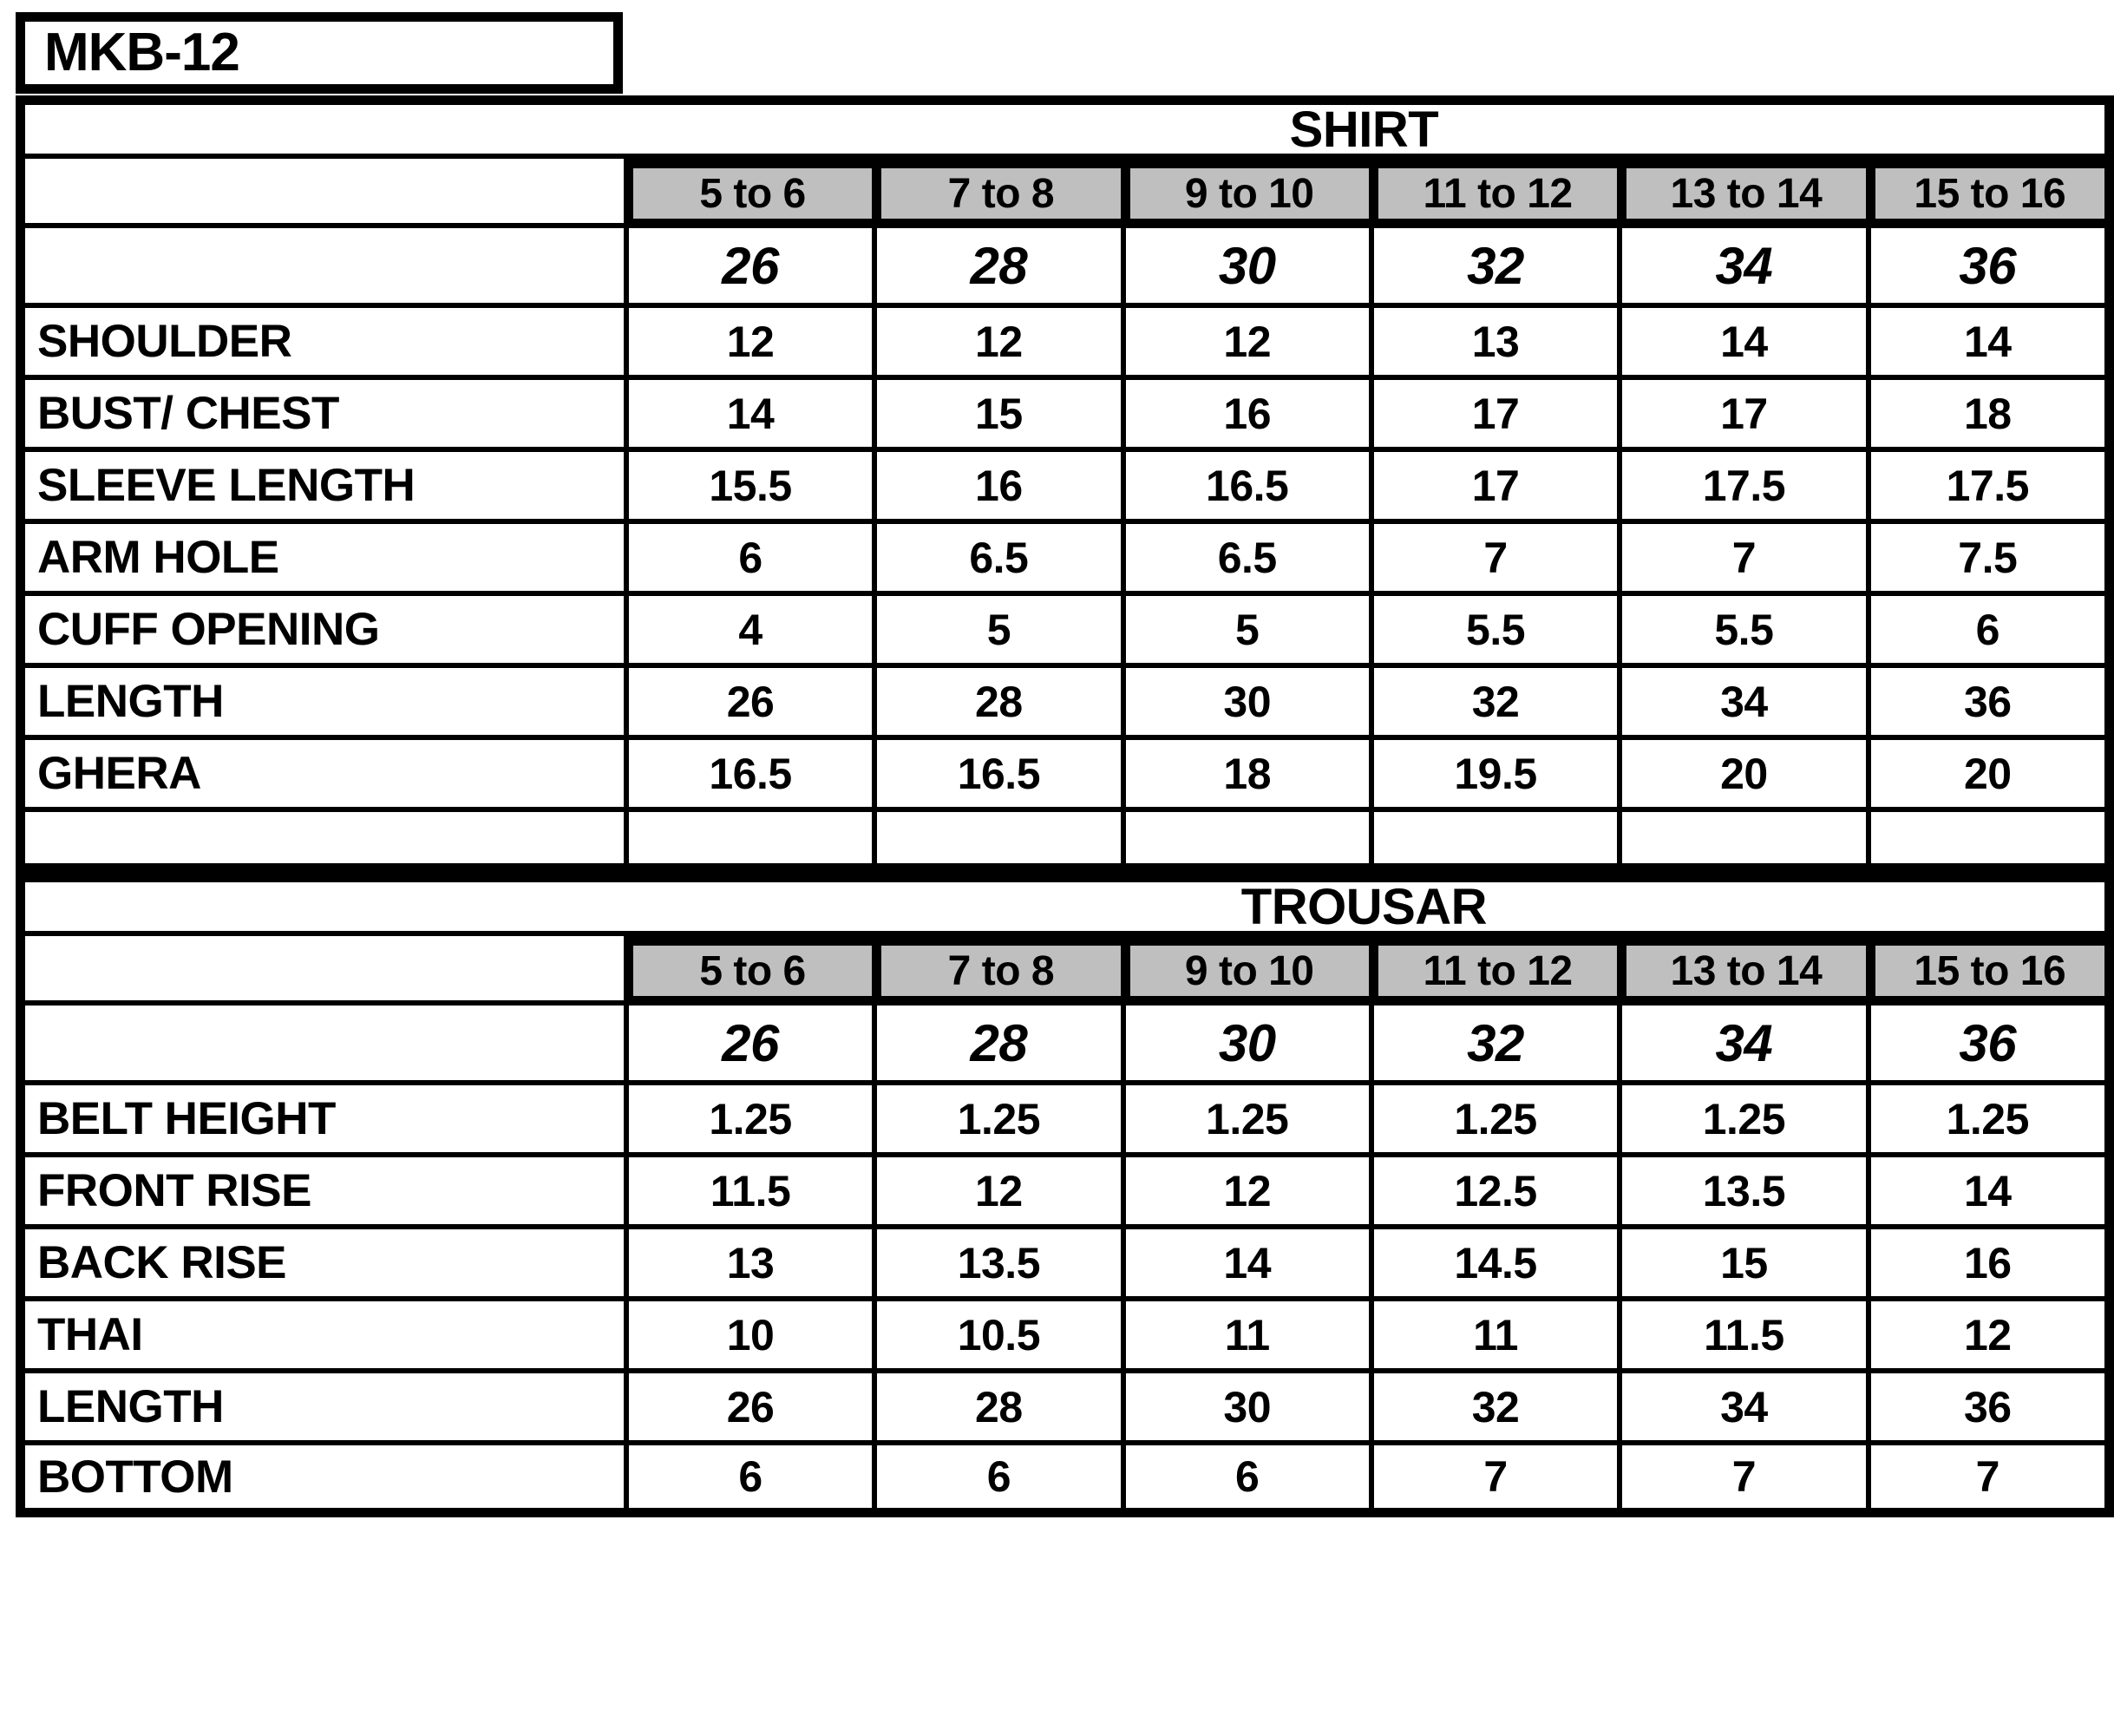  I want to click on measurement-label: BELT HEIGHT, so click(320, 1121).